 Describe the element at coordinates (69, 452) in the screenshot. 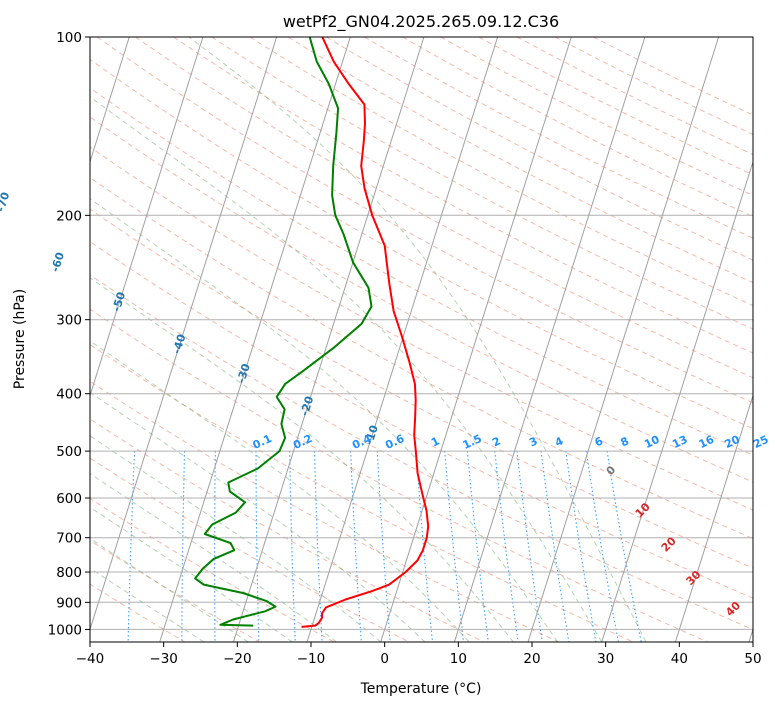

I see `y-tick-label: 500` at that location.